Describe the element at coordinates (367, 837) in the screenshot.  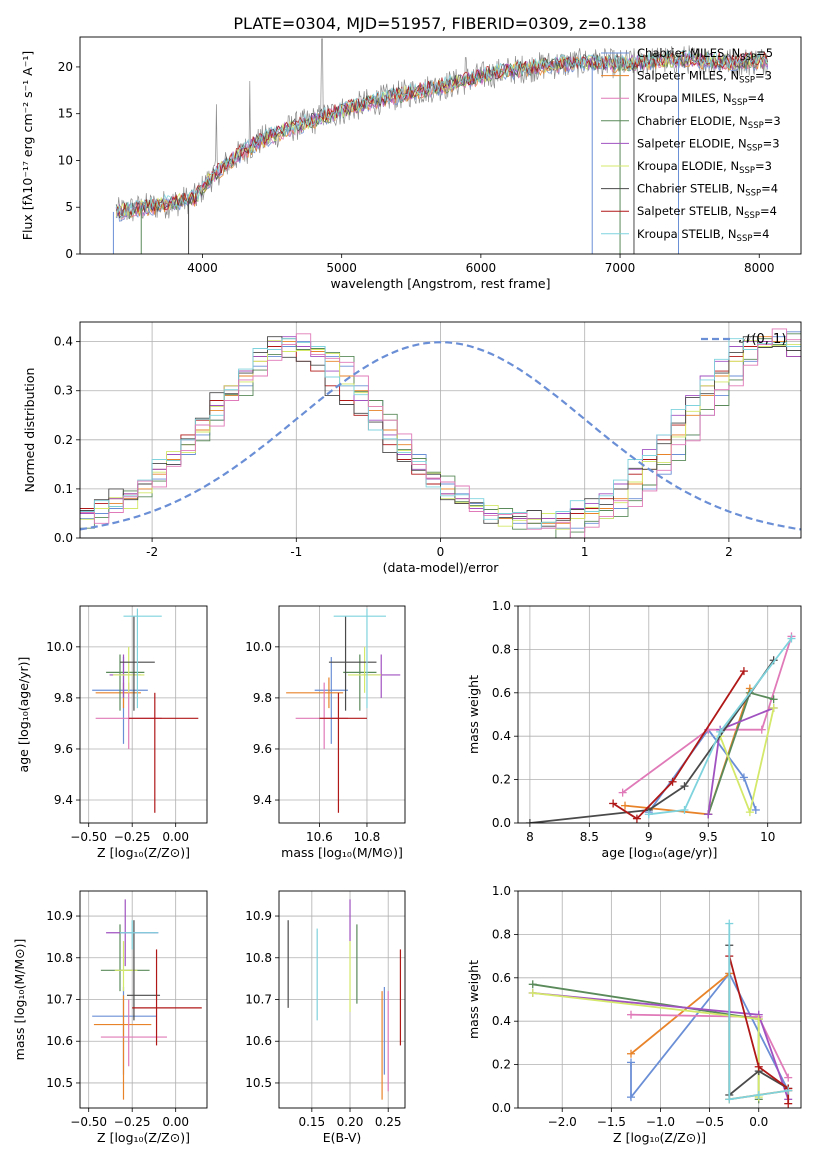
I see `x-tick-label: 10.8` at that location.